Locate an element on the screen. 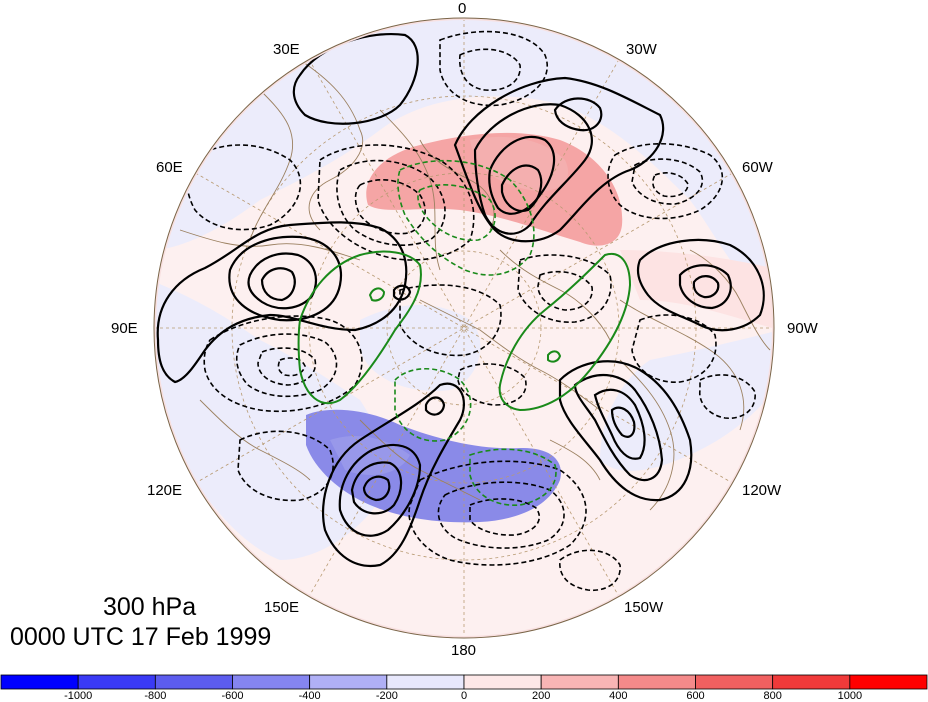 This screenshot has height=702, width=928. label-120w: 120W is located at coordinates (762, 490).